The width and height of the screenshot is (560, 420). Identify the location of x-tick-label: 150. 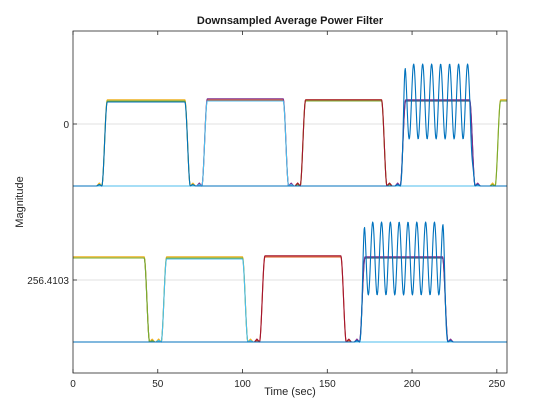
(327, 384).